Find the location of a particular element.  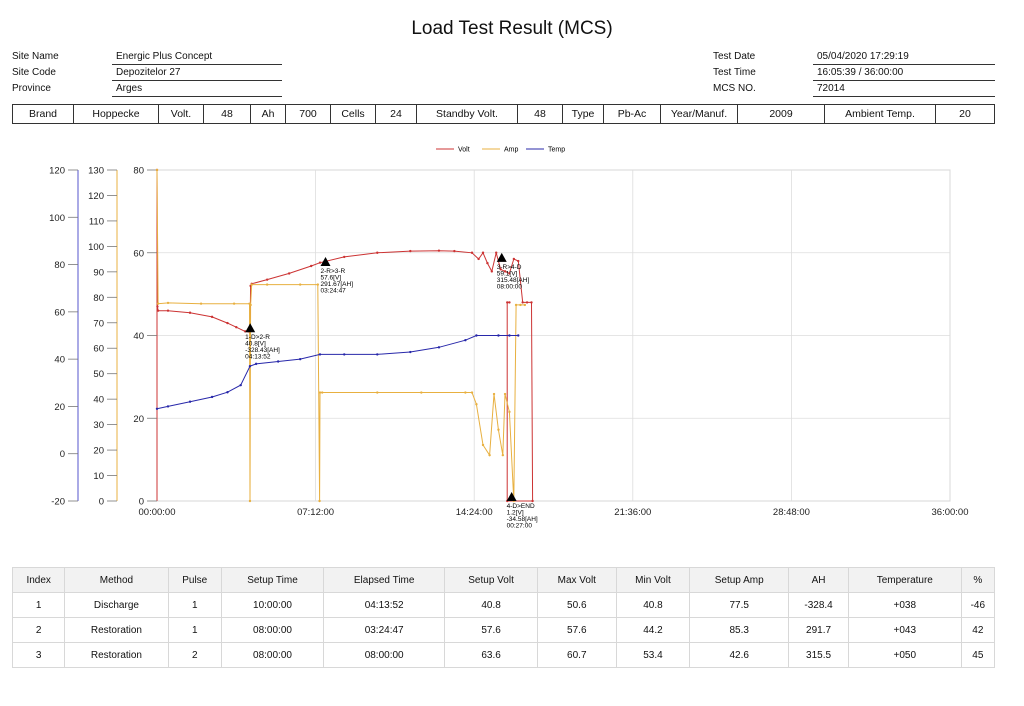

temp-axis-tick-label: -20 is located at coordinates (58, 502).